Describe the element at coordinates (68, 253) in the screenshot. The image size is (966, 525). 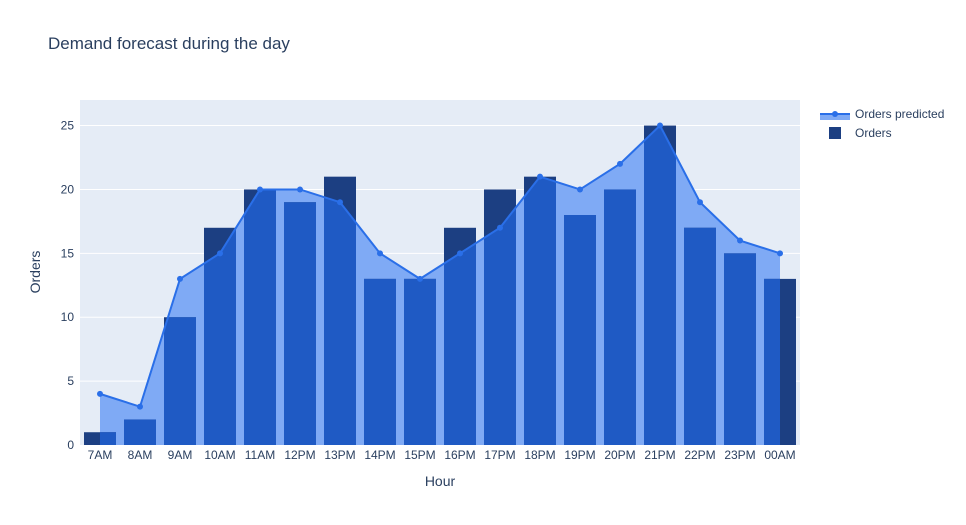
I see `y-tick-label: 15` at that location.